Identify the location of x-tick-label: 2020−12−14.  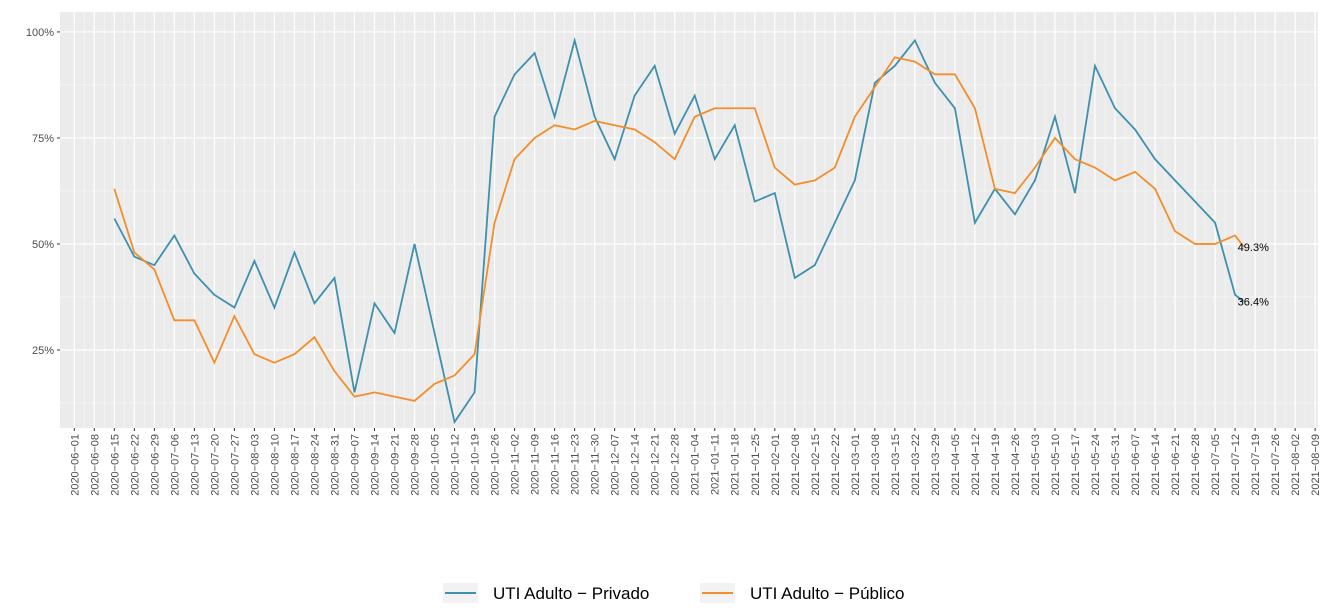
(636, 465).